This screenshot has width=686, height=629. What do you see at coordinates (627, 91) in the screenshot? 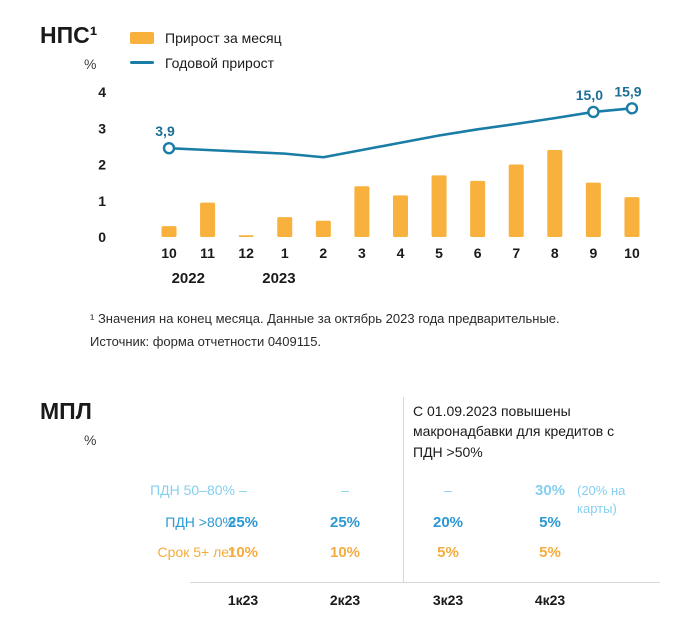
I see `svg-text: 15,9` at bounding box center [627, 91].